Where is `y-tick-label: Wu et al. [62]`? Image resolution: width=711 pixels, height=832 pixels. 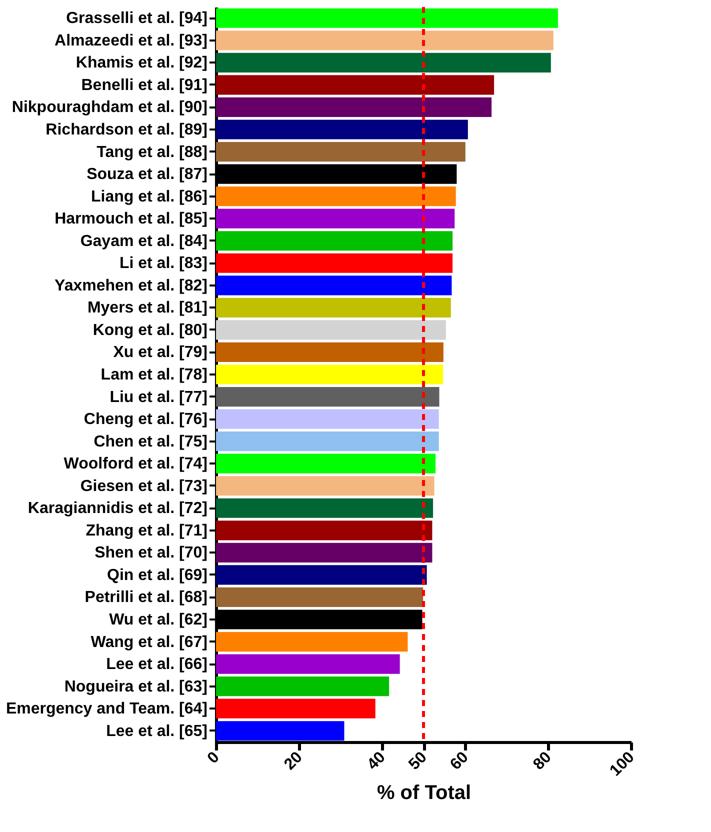 y-tick-label: Wu et al. [62] is located at coordinates (158, 620).